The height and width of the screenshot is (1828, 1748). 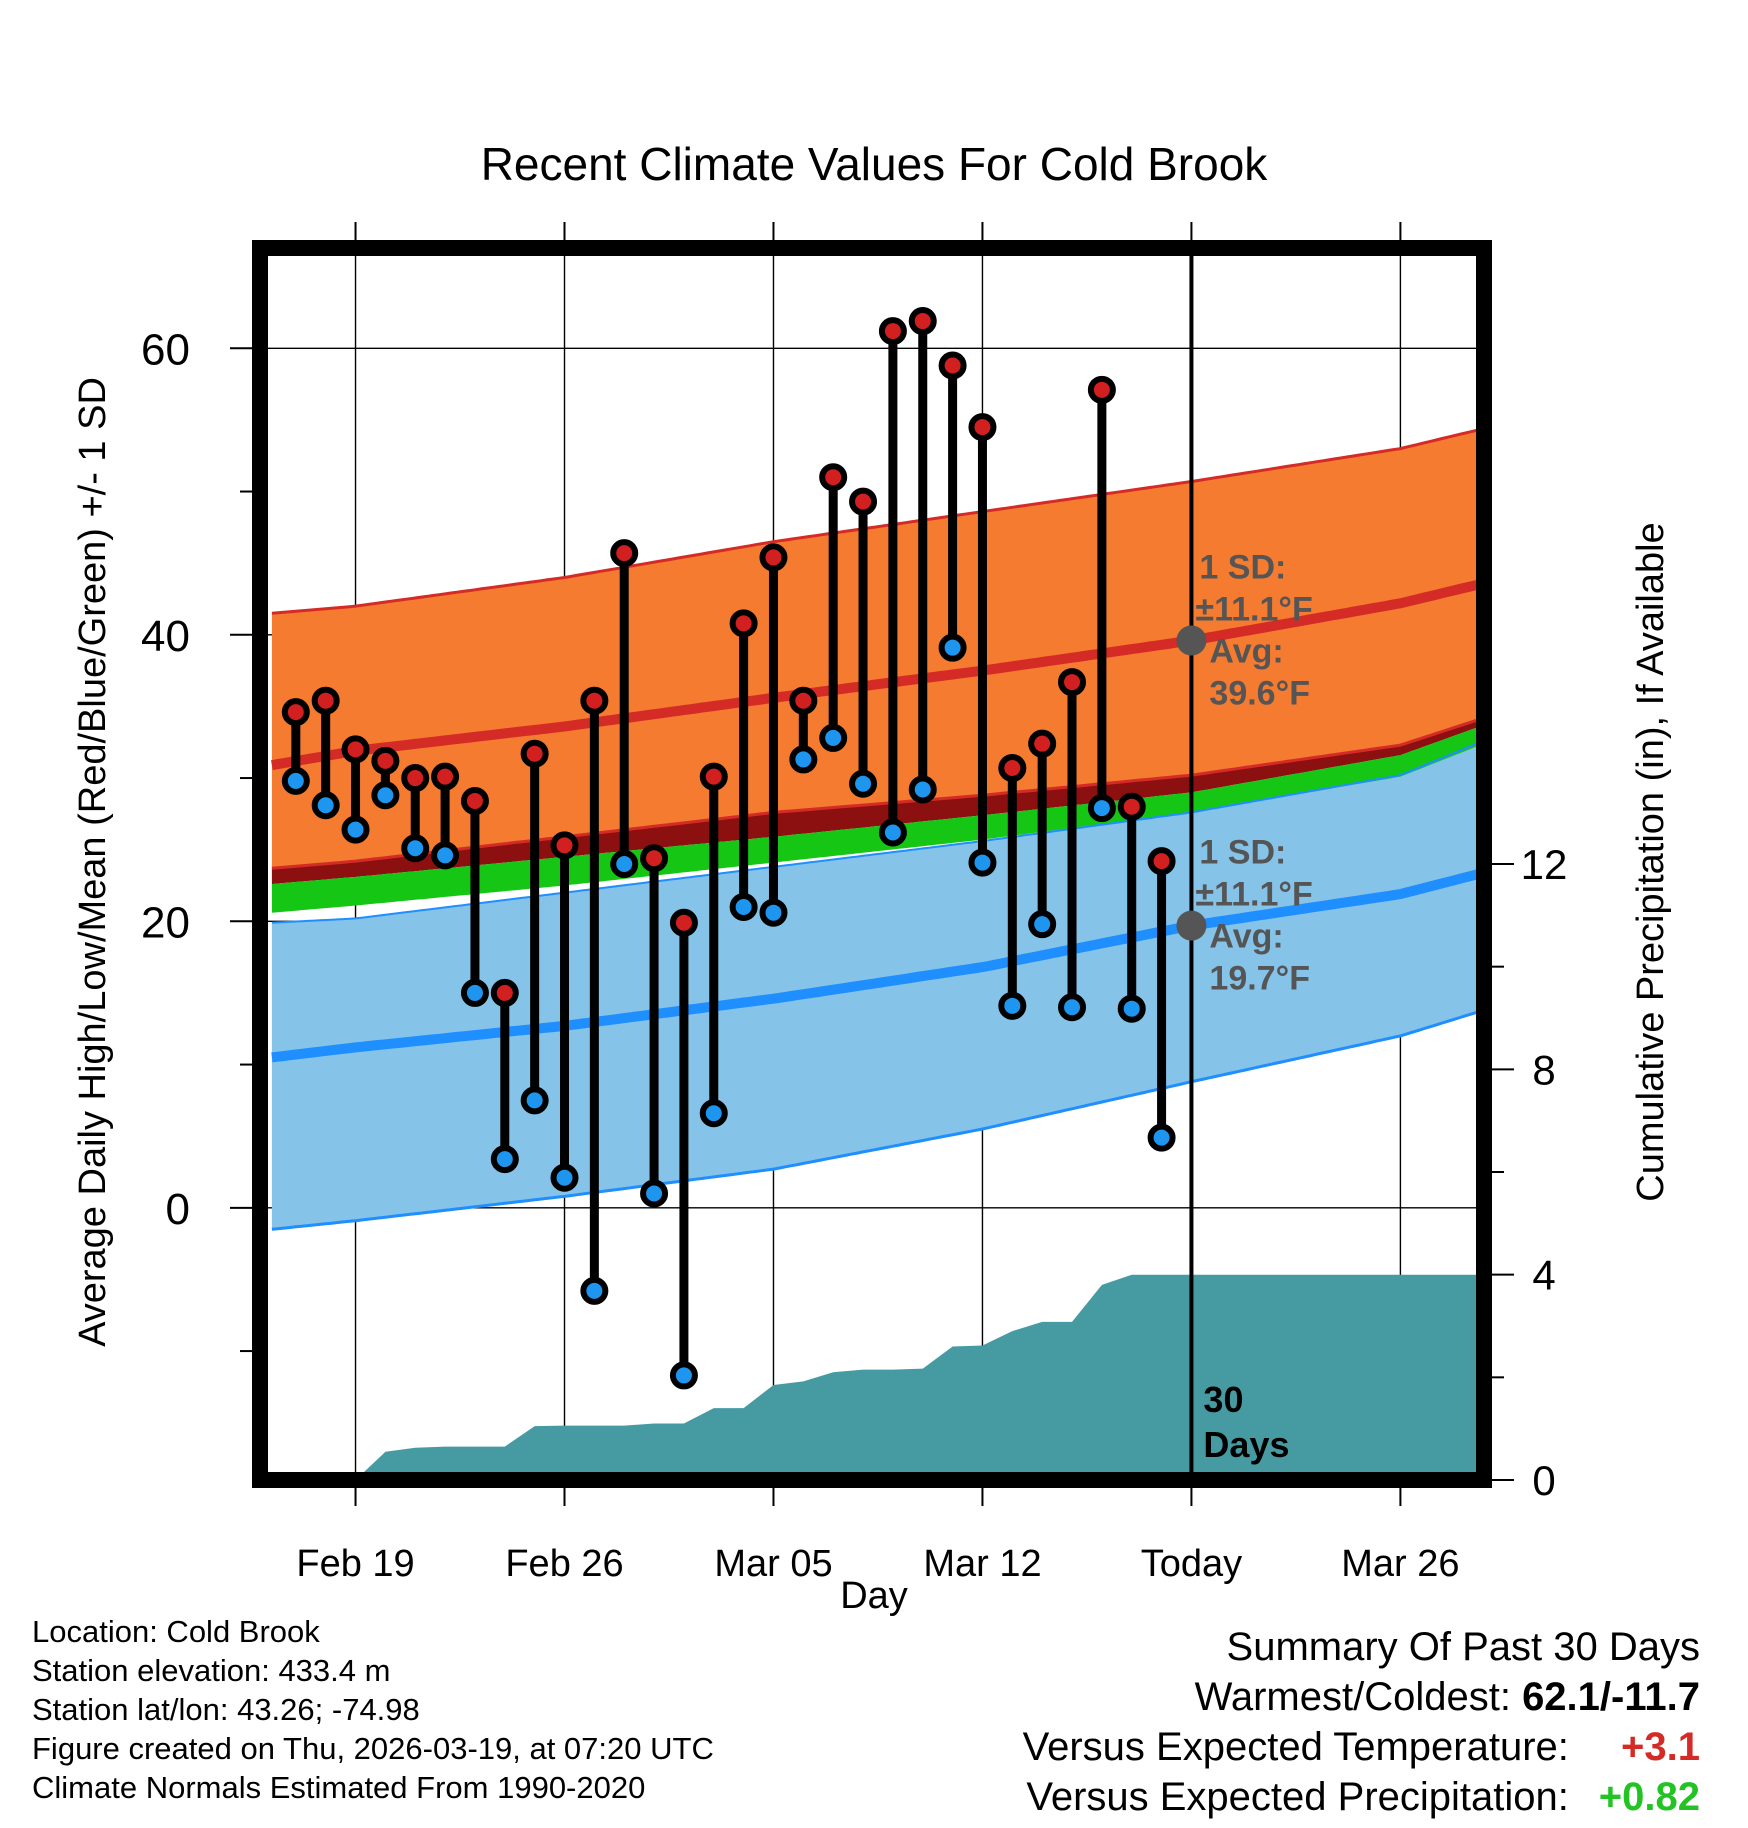 I want to click on normals-text: Climate Normals Estimated From 1990-2020, so click(x=339, y=1787).